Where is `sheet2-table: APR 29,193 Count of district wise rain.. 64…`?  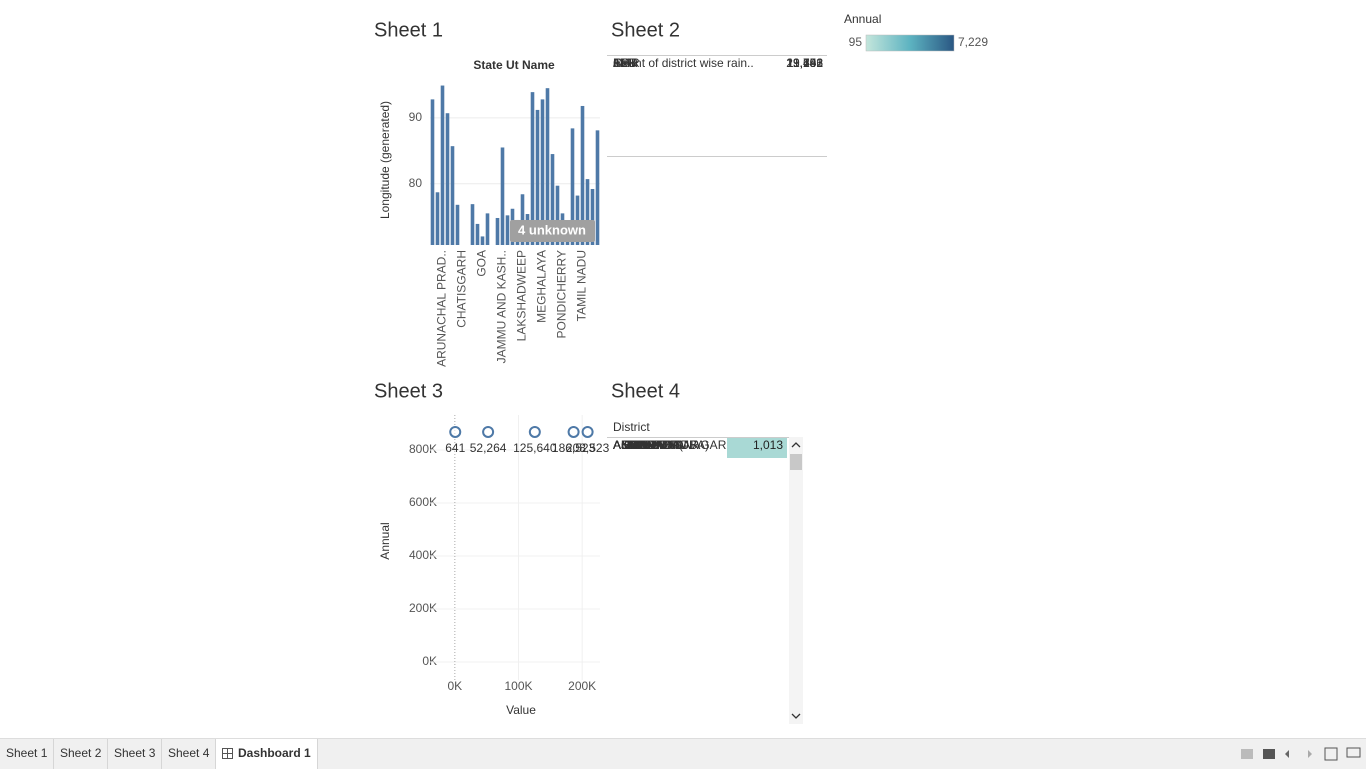 sheet2-table: APR 29,193 Count of district wise rain.. 64… is located at coordinates (717, 106).